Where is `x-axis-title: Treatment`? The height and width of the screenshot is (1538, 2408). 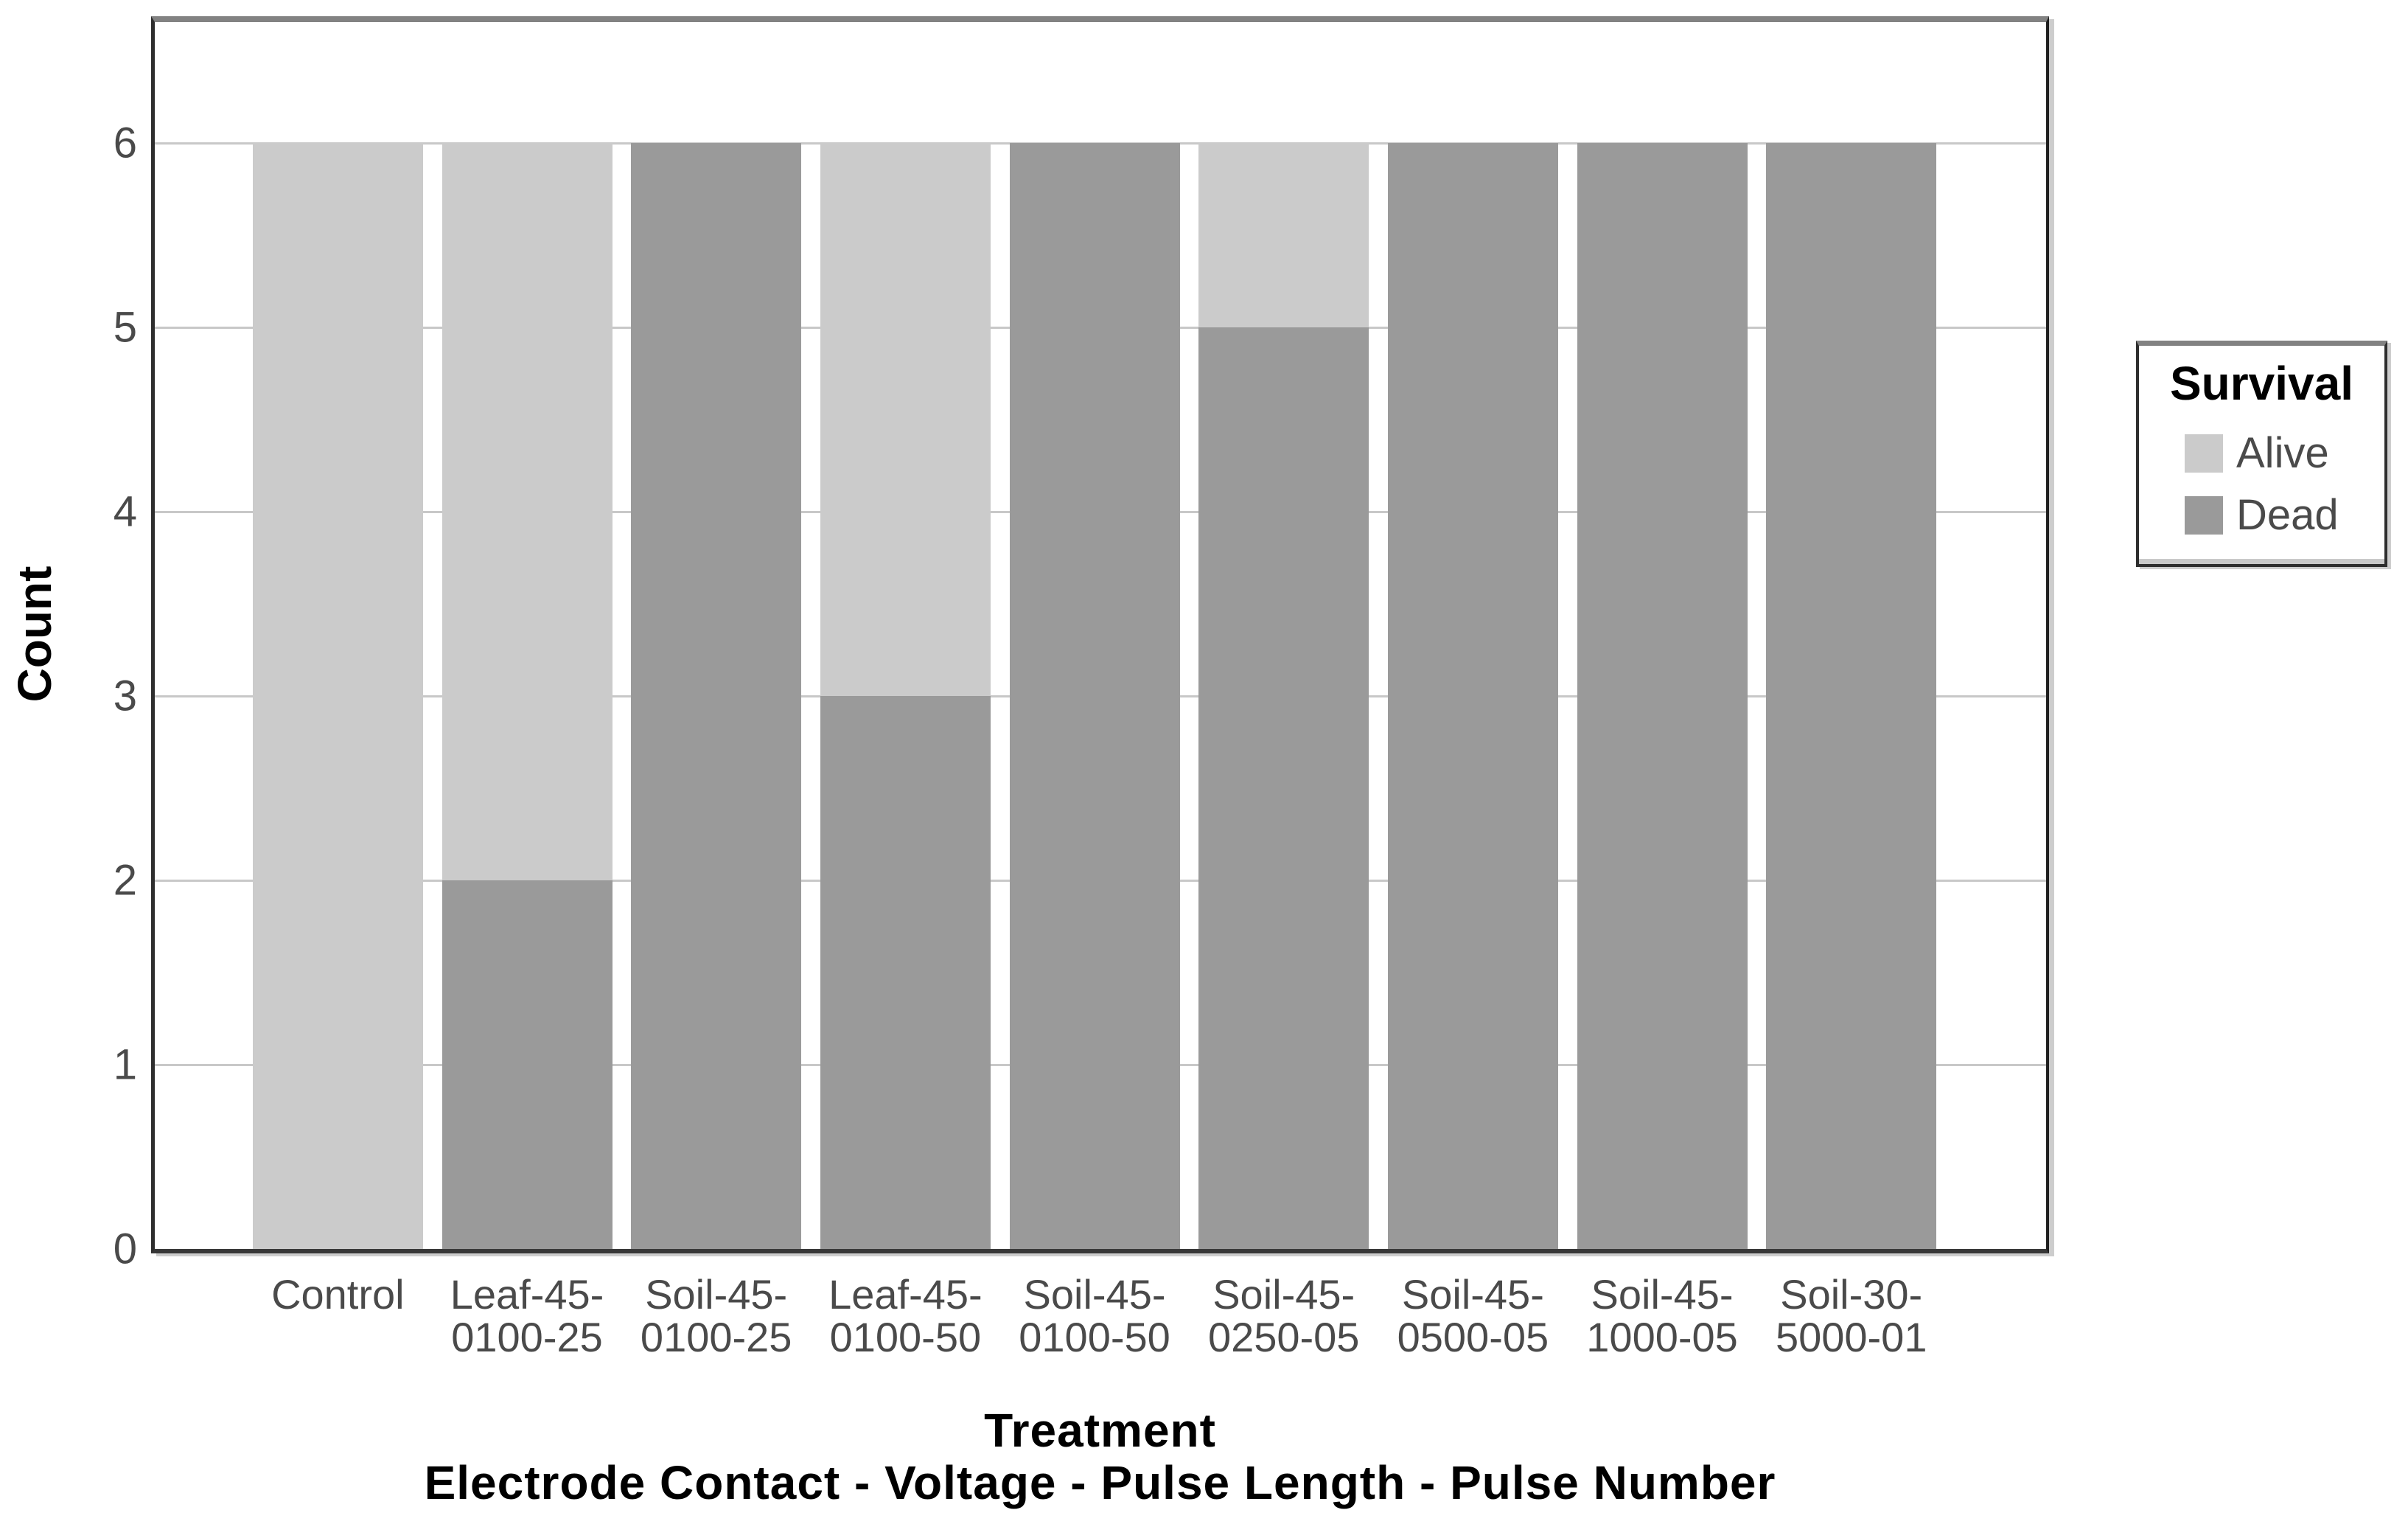 x-axis-title: Treatment is located at coordinates (1100, 1430).